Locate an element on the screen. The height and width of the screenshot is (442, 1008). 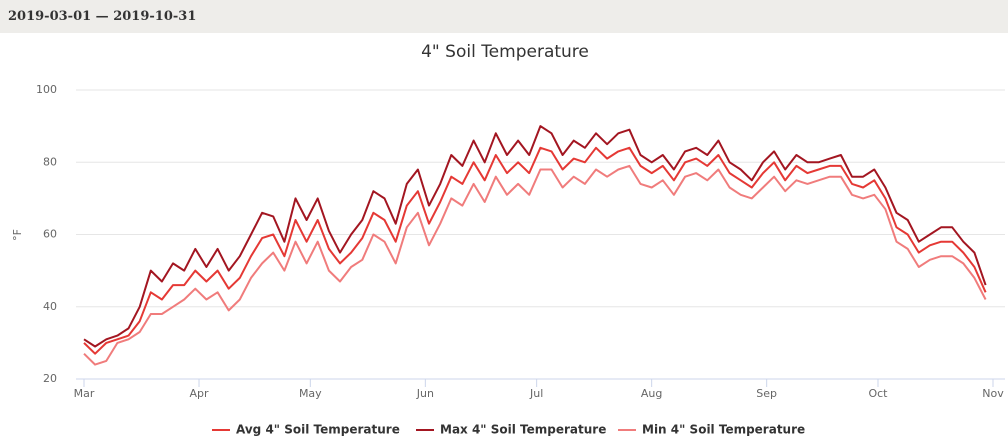
x-tick-label: Jun is located at coordinates (425, 393).